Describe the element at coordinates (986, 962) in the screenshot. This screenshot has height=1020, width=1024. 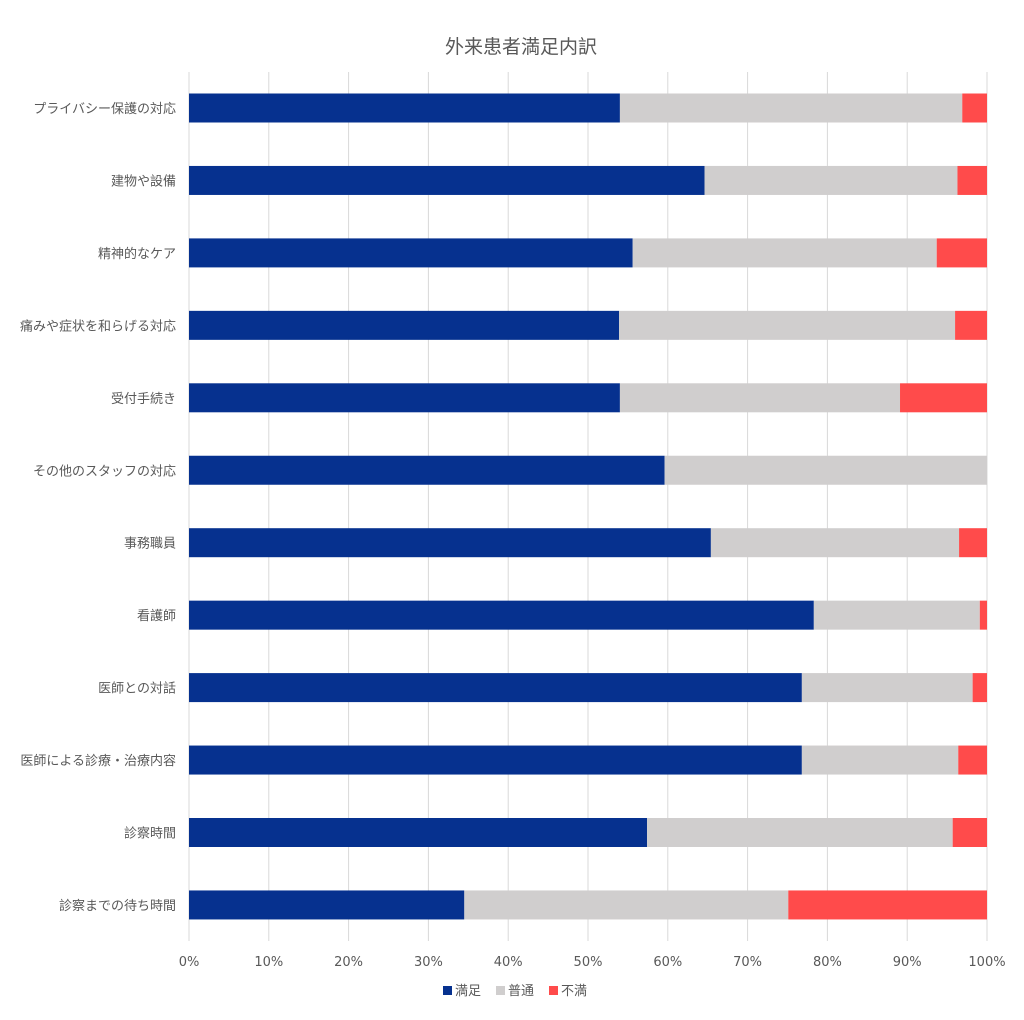
I see `x-tick-label: 100%` at that location.